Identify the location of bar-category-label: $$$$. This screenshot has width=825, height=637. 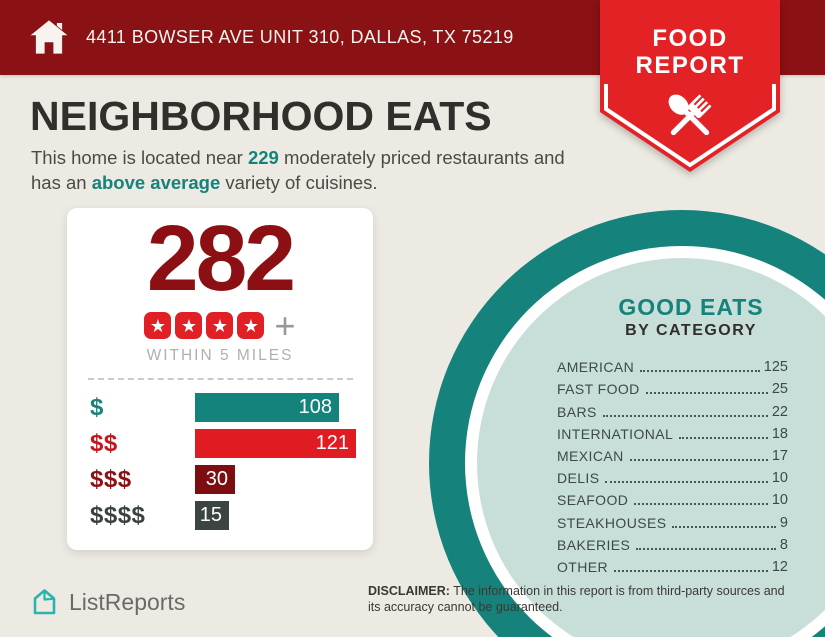
(118, 515).